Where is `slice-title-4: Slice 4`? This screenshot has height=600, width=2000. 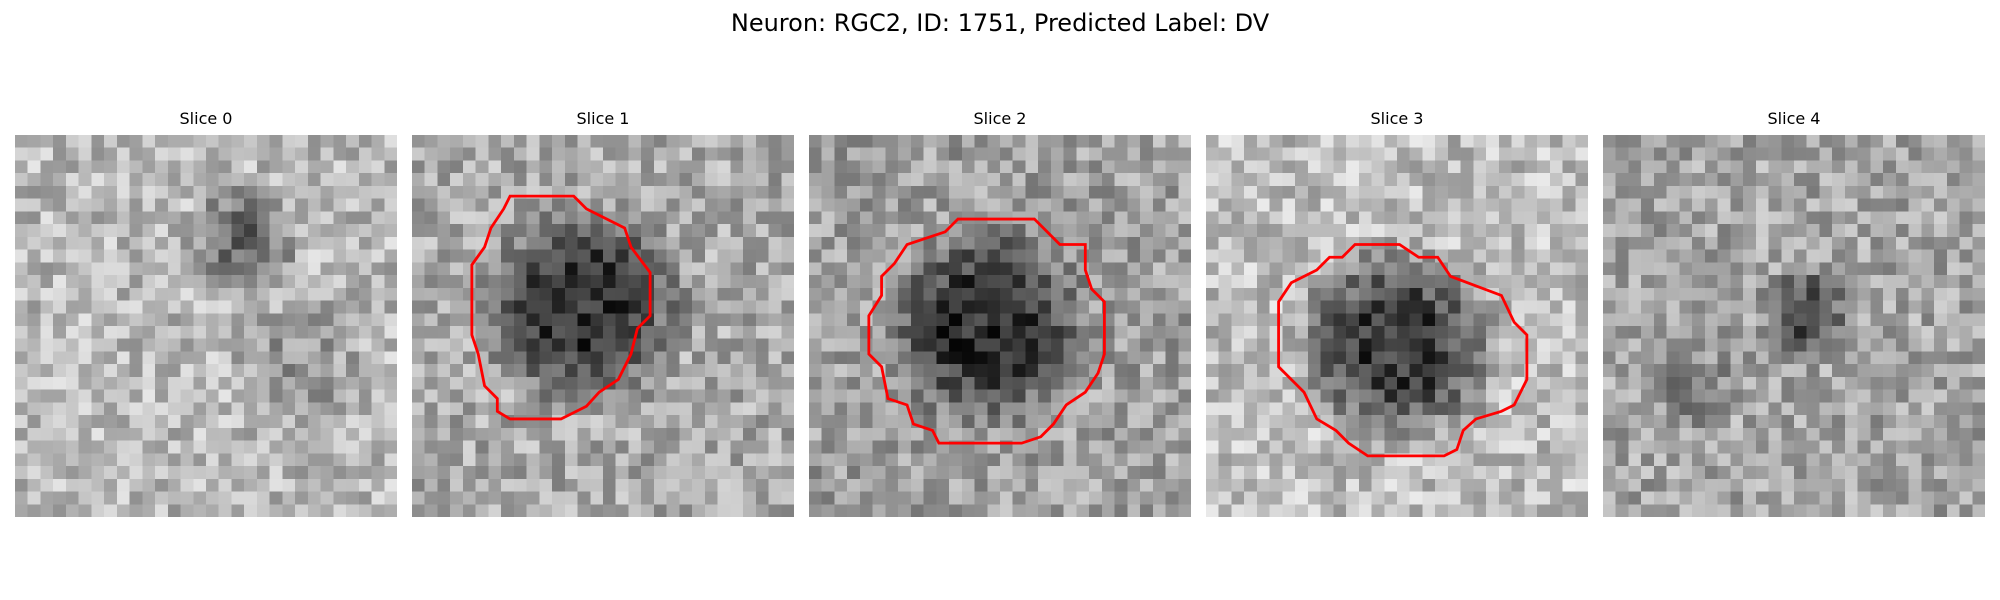
slice-title-4: Slice 4 is located at coordinates (1794, 118).